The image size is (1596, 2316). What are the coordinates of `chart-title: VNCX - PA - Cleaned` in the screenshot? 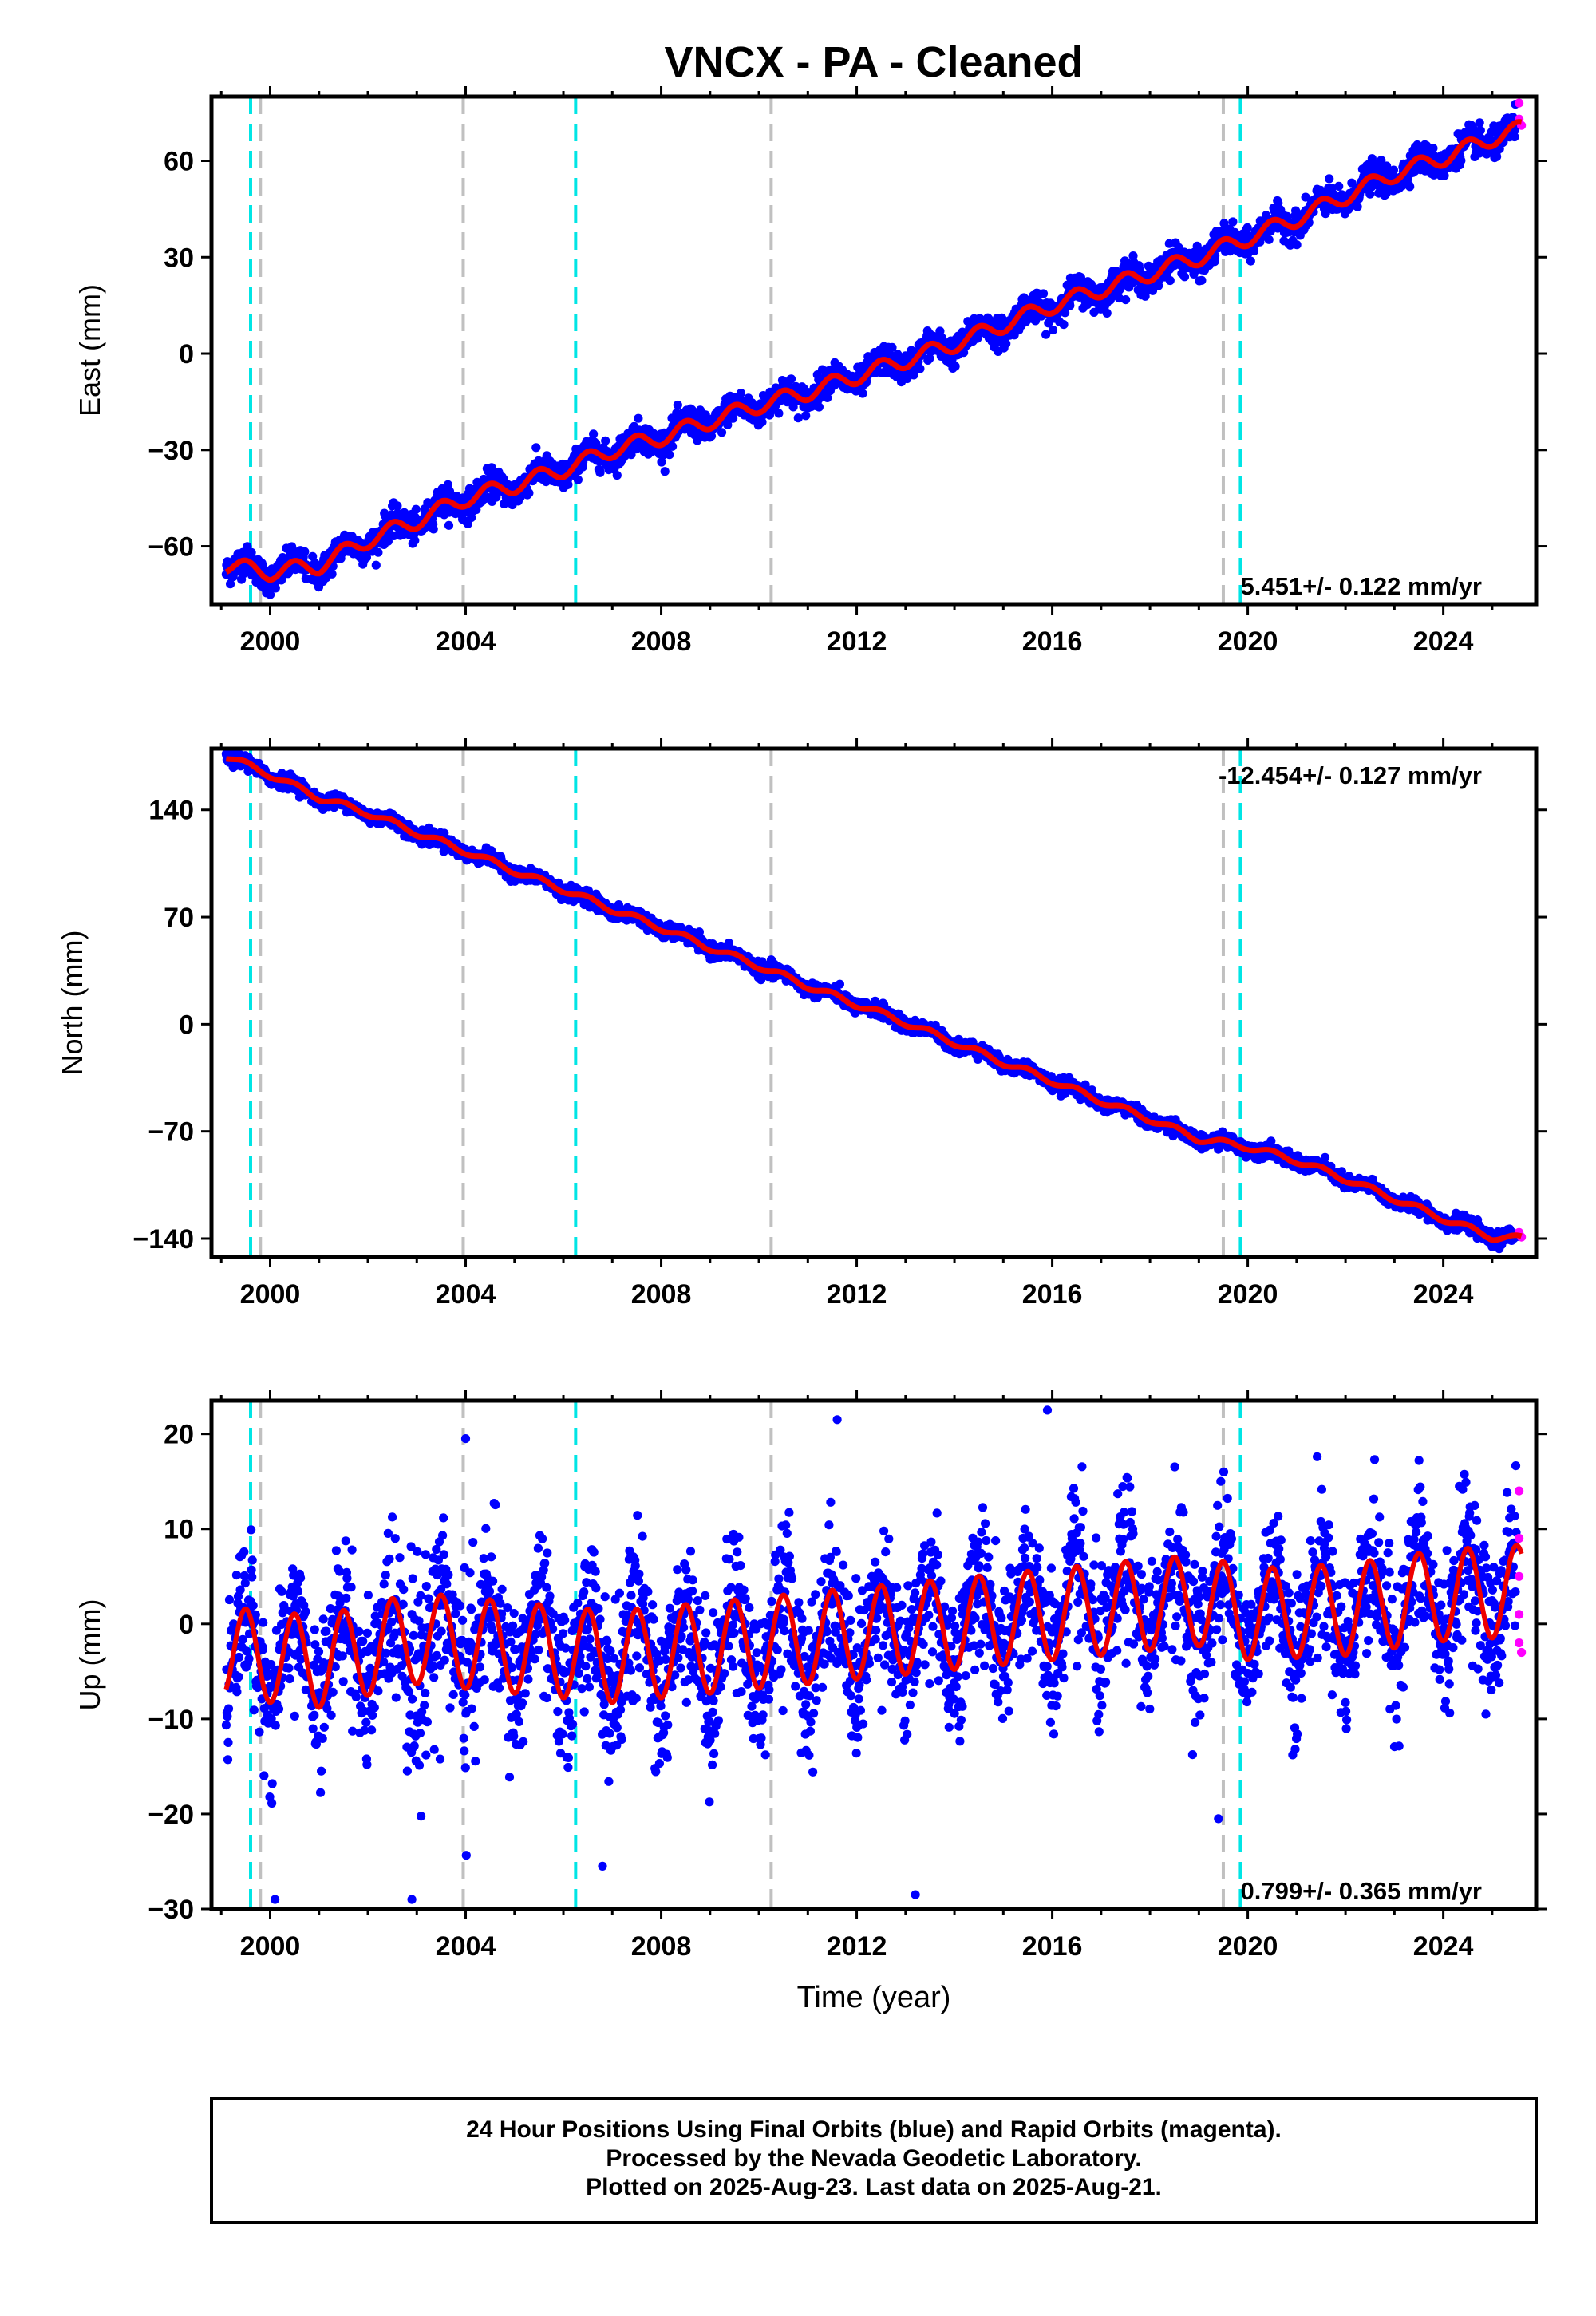 It's located at (873, 62).